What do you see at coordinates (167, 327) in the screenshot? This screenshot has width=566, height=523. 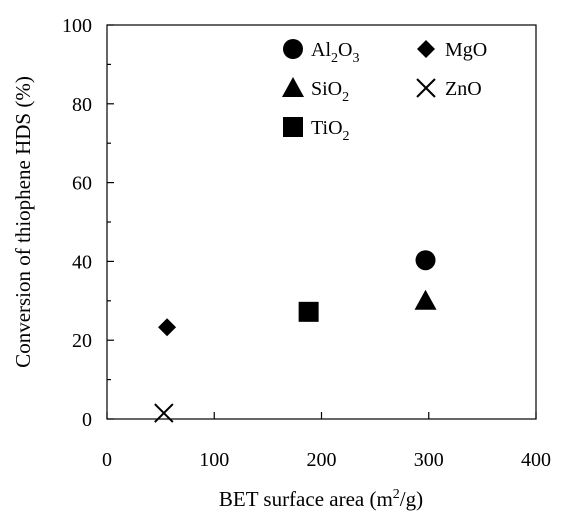 I see `data-point-mgo` at bounding box center [167, 327].